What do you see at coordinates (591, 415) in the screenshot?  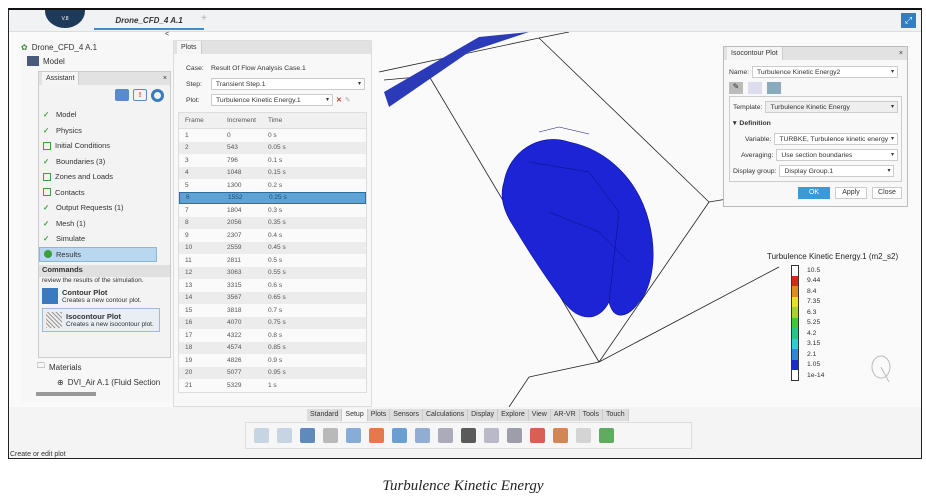 I see `ribbon-tab-tools: Tools` at bounding box center [591, 415].